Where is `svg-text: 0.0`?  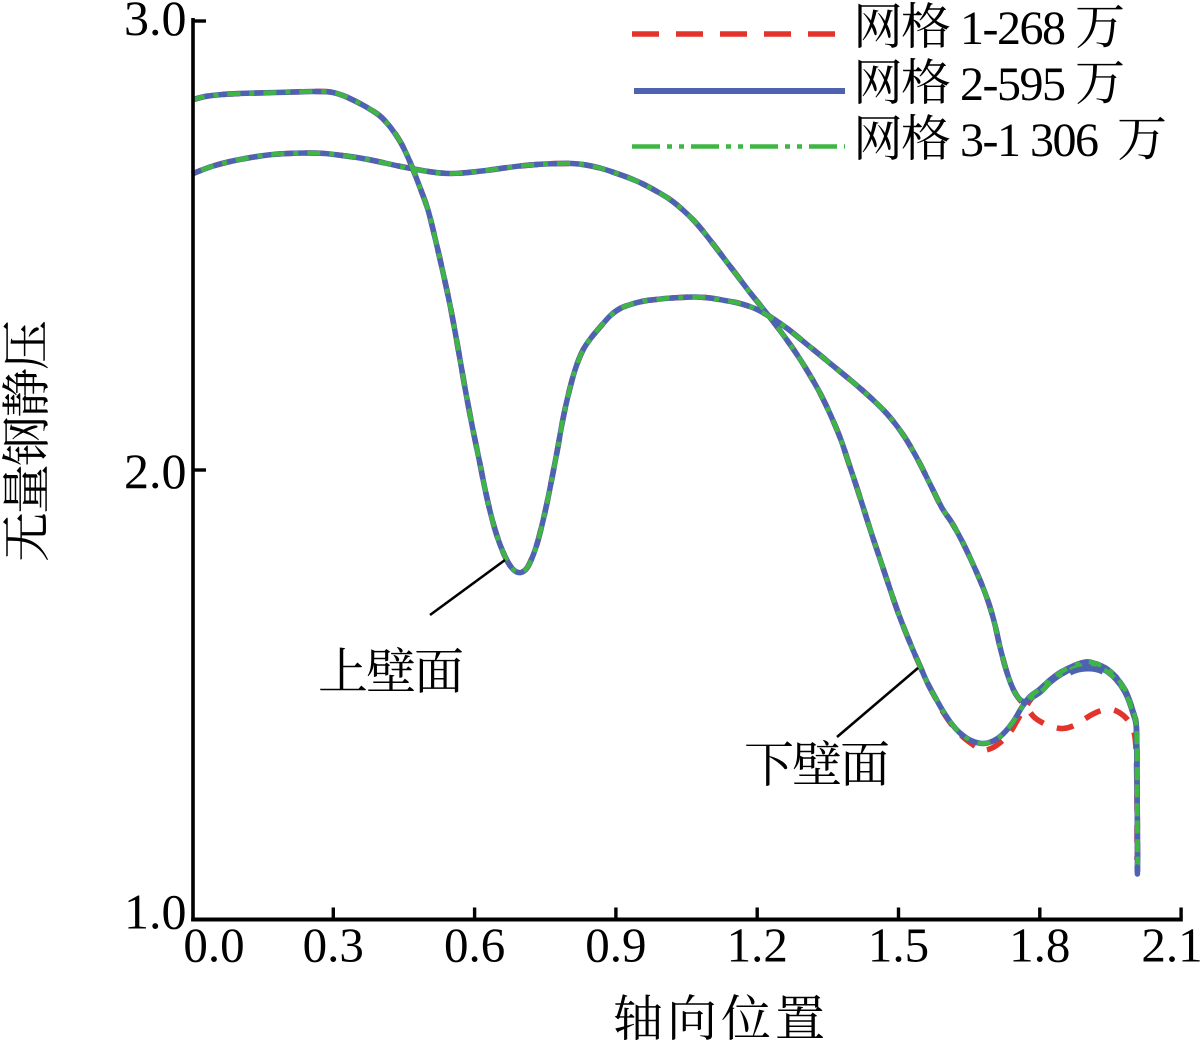 svg-text: 0.0 is located at coordinates (213, 945).